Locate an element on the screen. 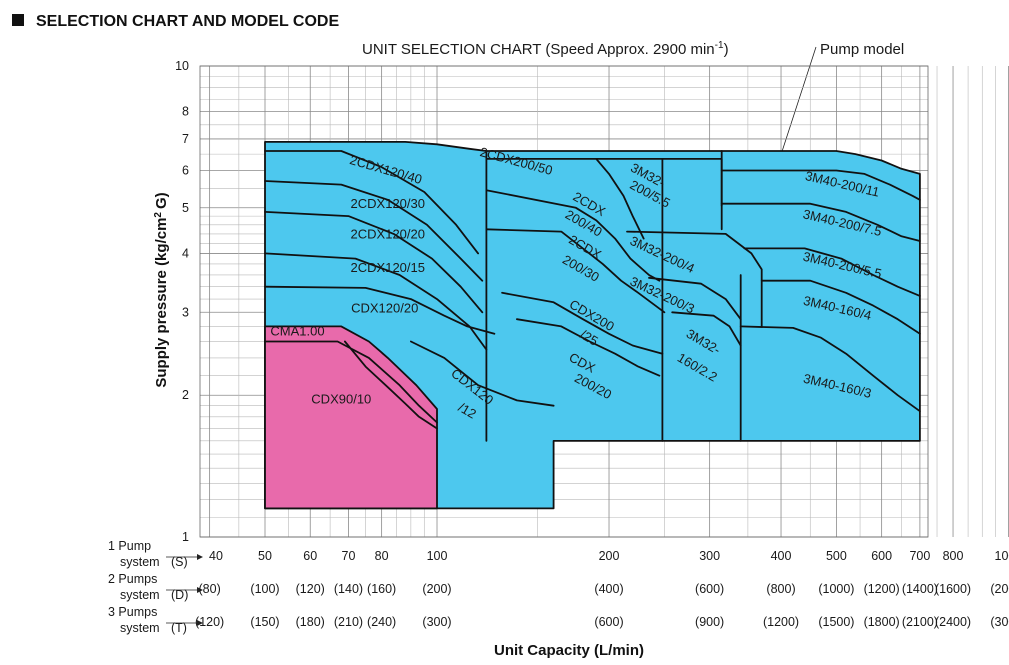 The image size is (1009, 665). header-square-icon is located at coordinates (18, 20).